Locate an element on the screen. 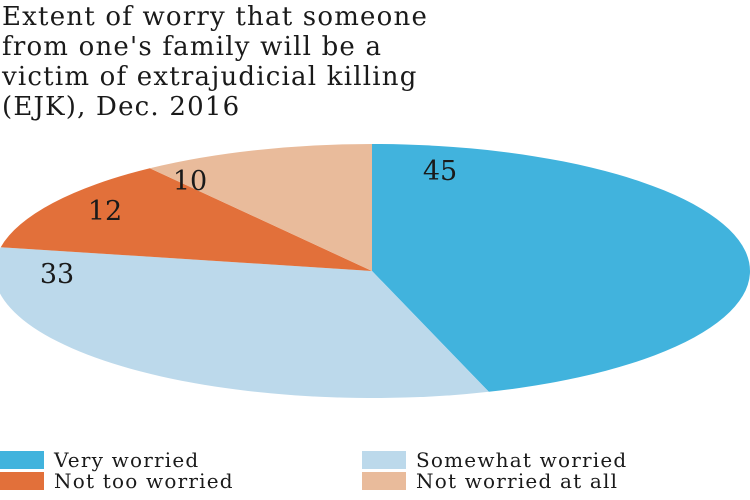  slice-value-label: 10 is located at coordinates (190, 181).